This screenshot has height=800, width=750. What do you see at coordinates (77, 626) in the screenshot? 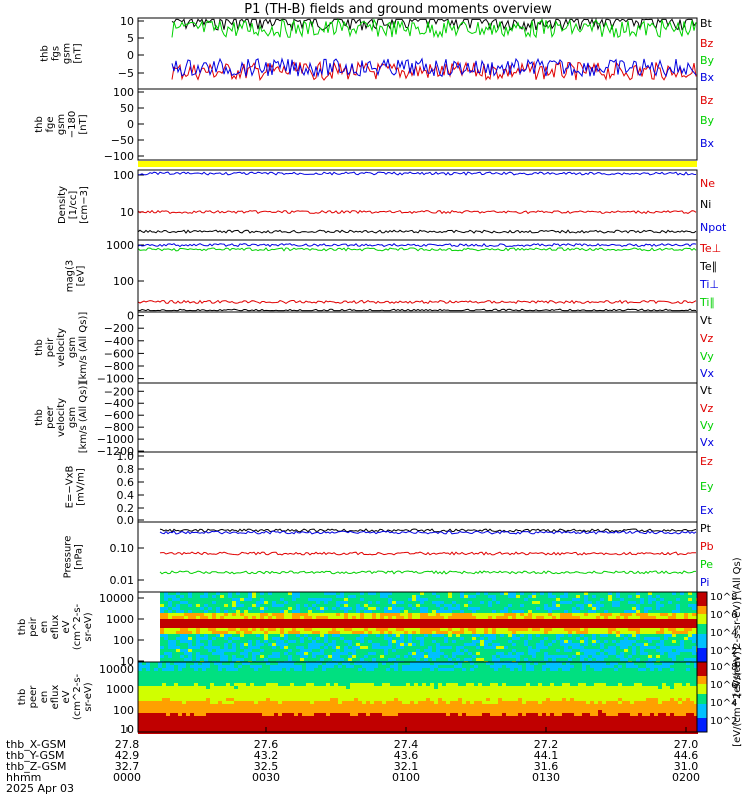
I see `y-label-line: (cm^2-s-` at bounding box center [77, 626].